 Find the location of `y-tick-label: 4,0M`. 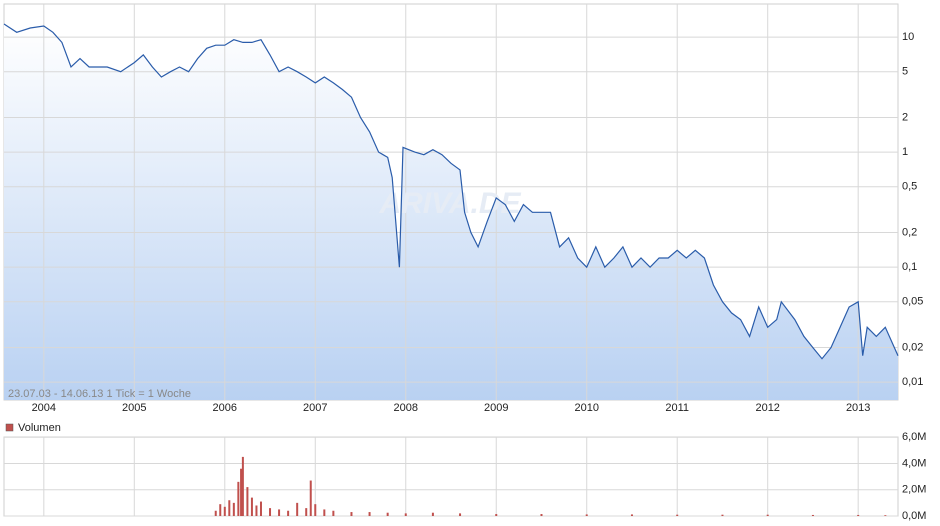

y-tick-label: 4,0M is located at coordinates (914, 463).